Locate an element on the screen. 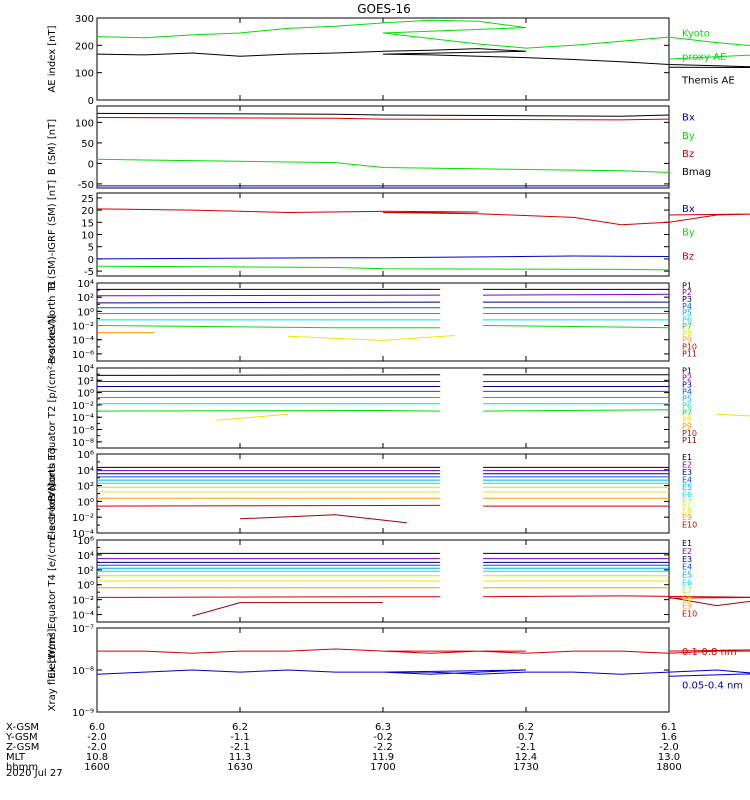 The width and height of the screenshot is (750, 800). ephemeris-value: 6.3 is located at coordinates (383, 727).